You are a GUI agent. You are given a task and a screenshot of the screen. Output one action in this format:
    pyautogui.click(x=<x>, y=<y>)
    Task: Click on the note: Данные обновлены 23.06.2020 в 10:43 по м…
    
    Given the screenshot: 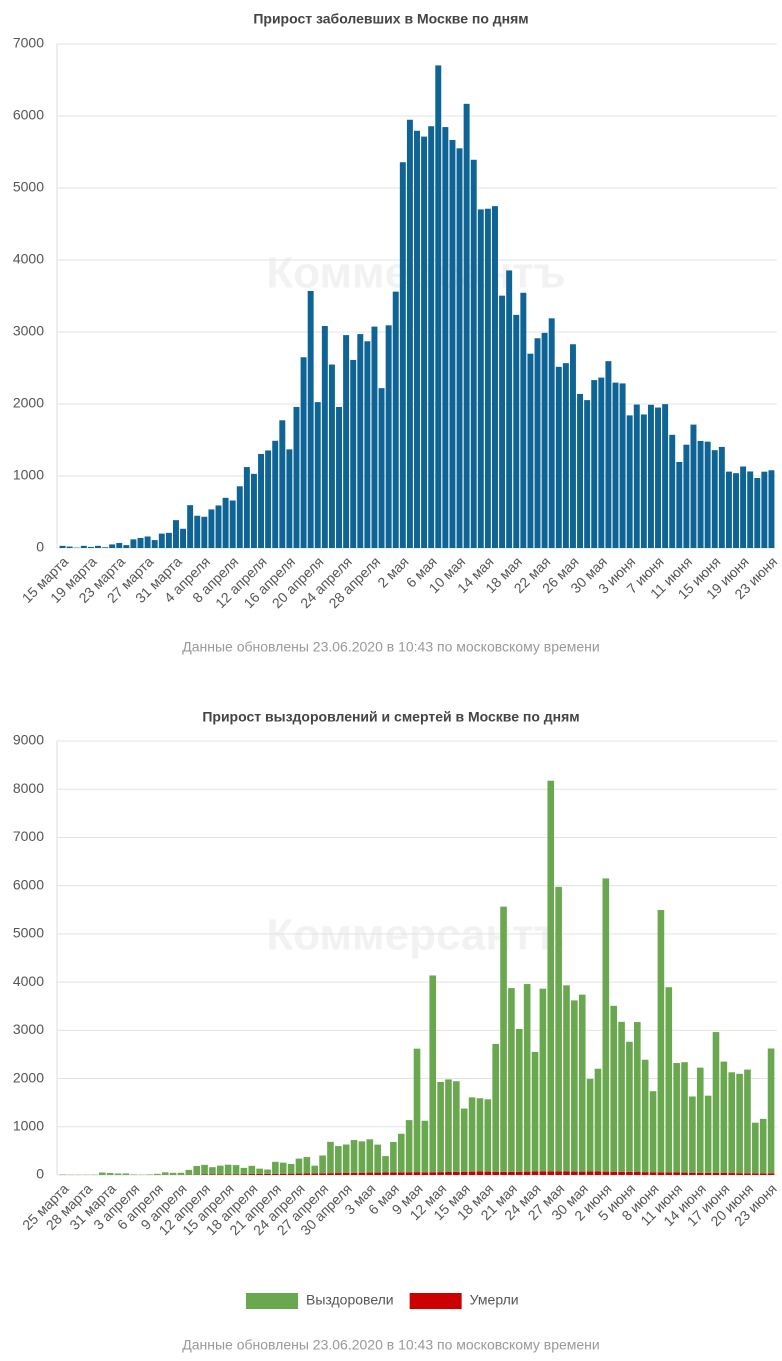 What is the action you would take?
    pyautogui.click(x=390, y=647)
    